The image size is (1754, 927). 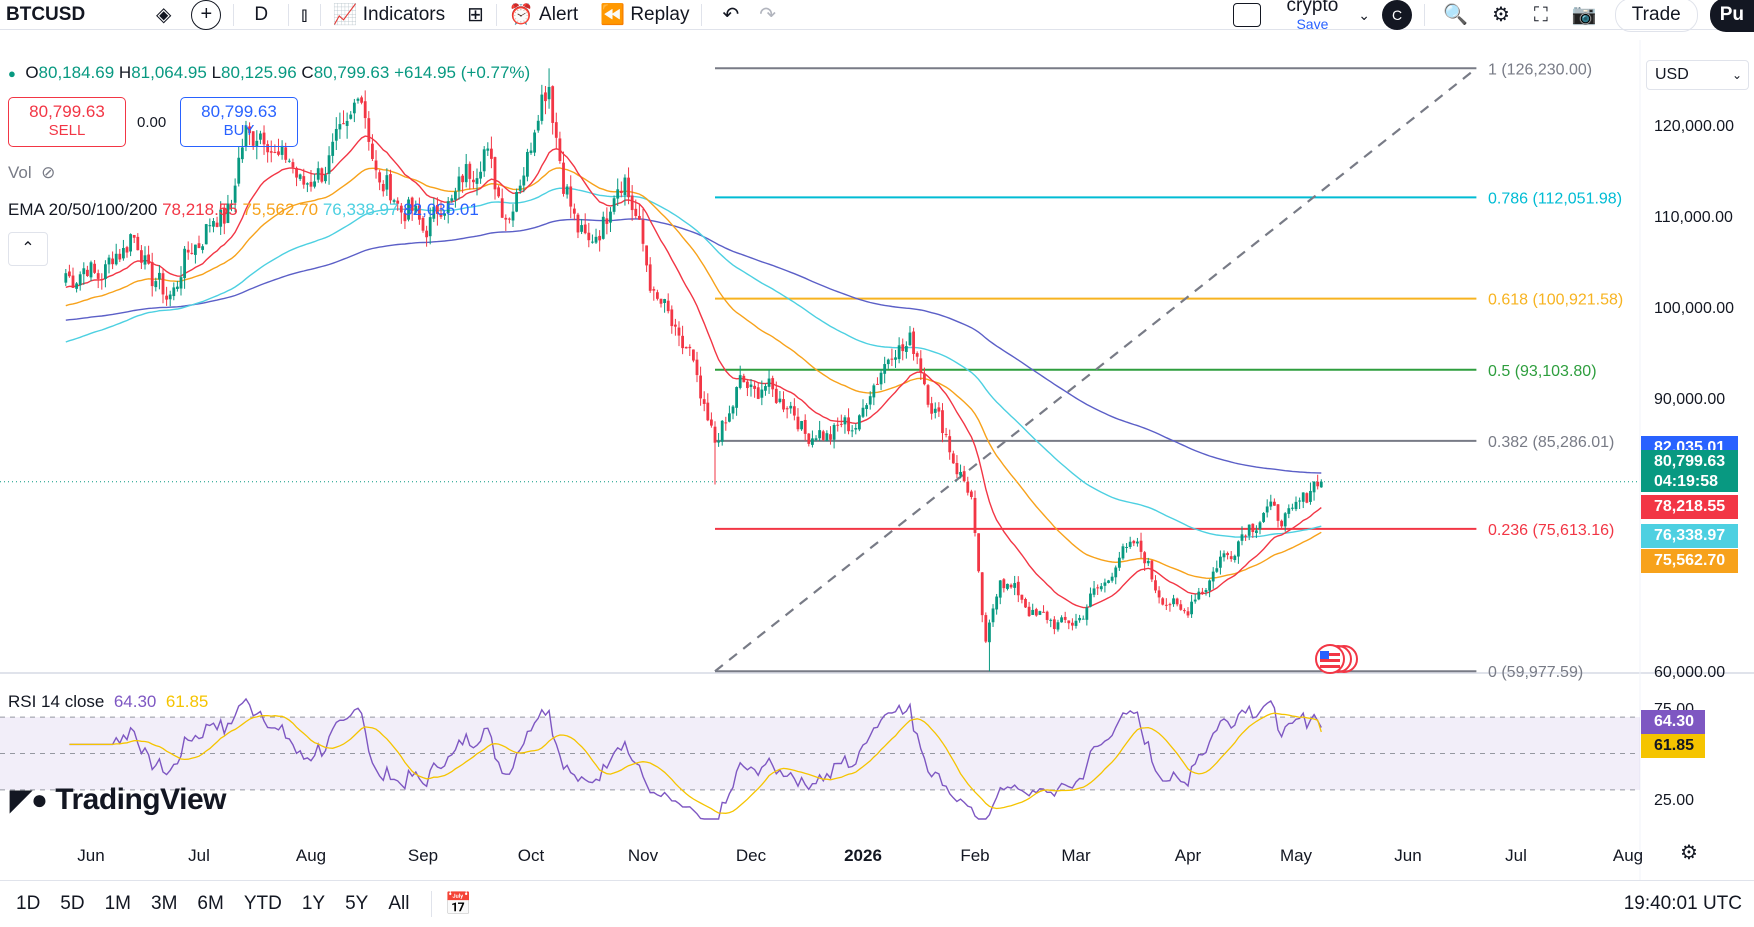 What do you see at coordinates (28, 249) in the screenshot?
I see `collapse-legend-button: ⌃` at bounding box center [28, 249].